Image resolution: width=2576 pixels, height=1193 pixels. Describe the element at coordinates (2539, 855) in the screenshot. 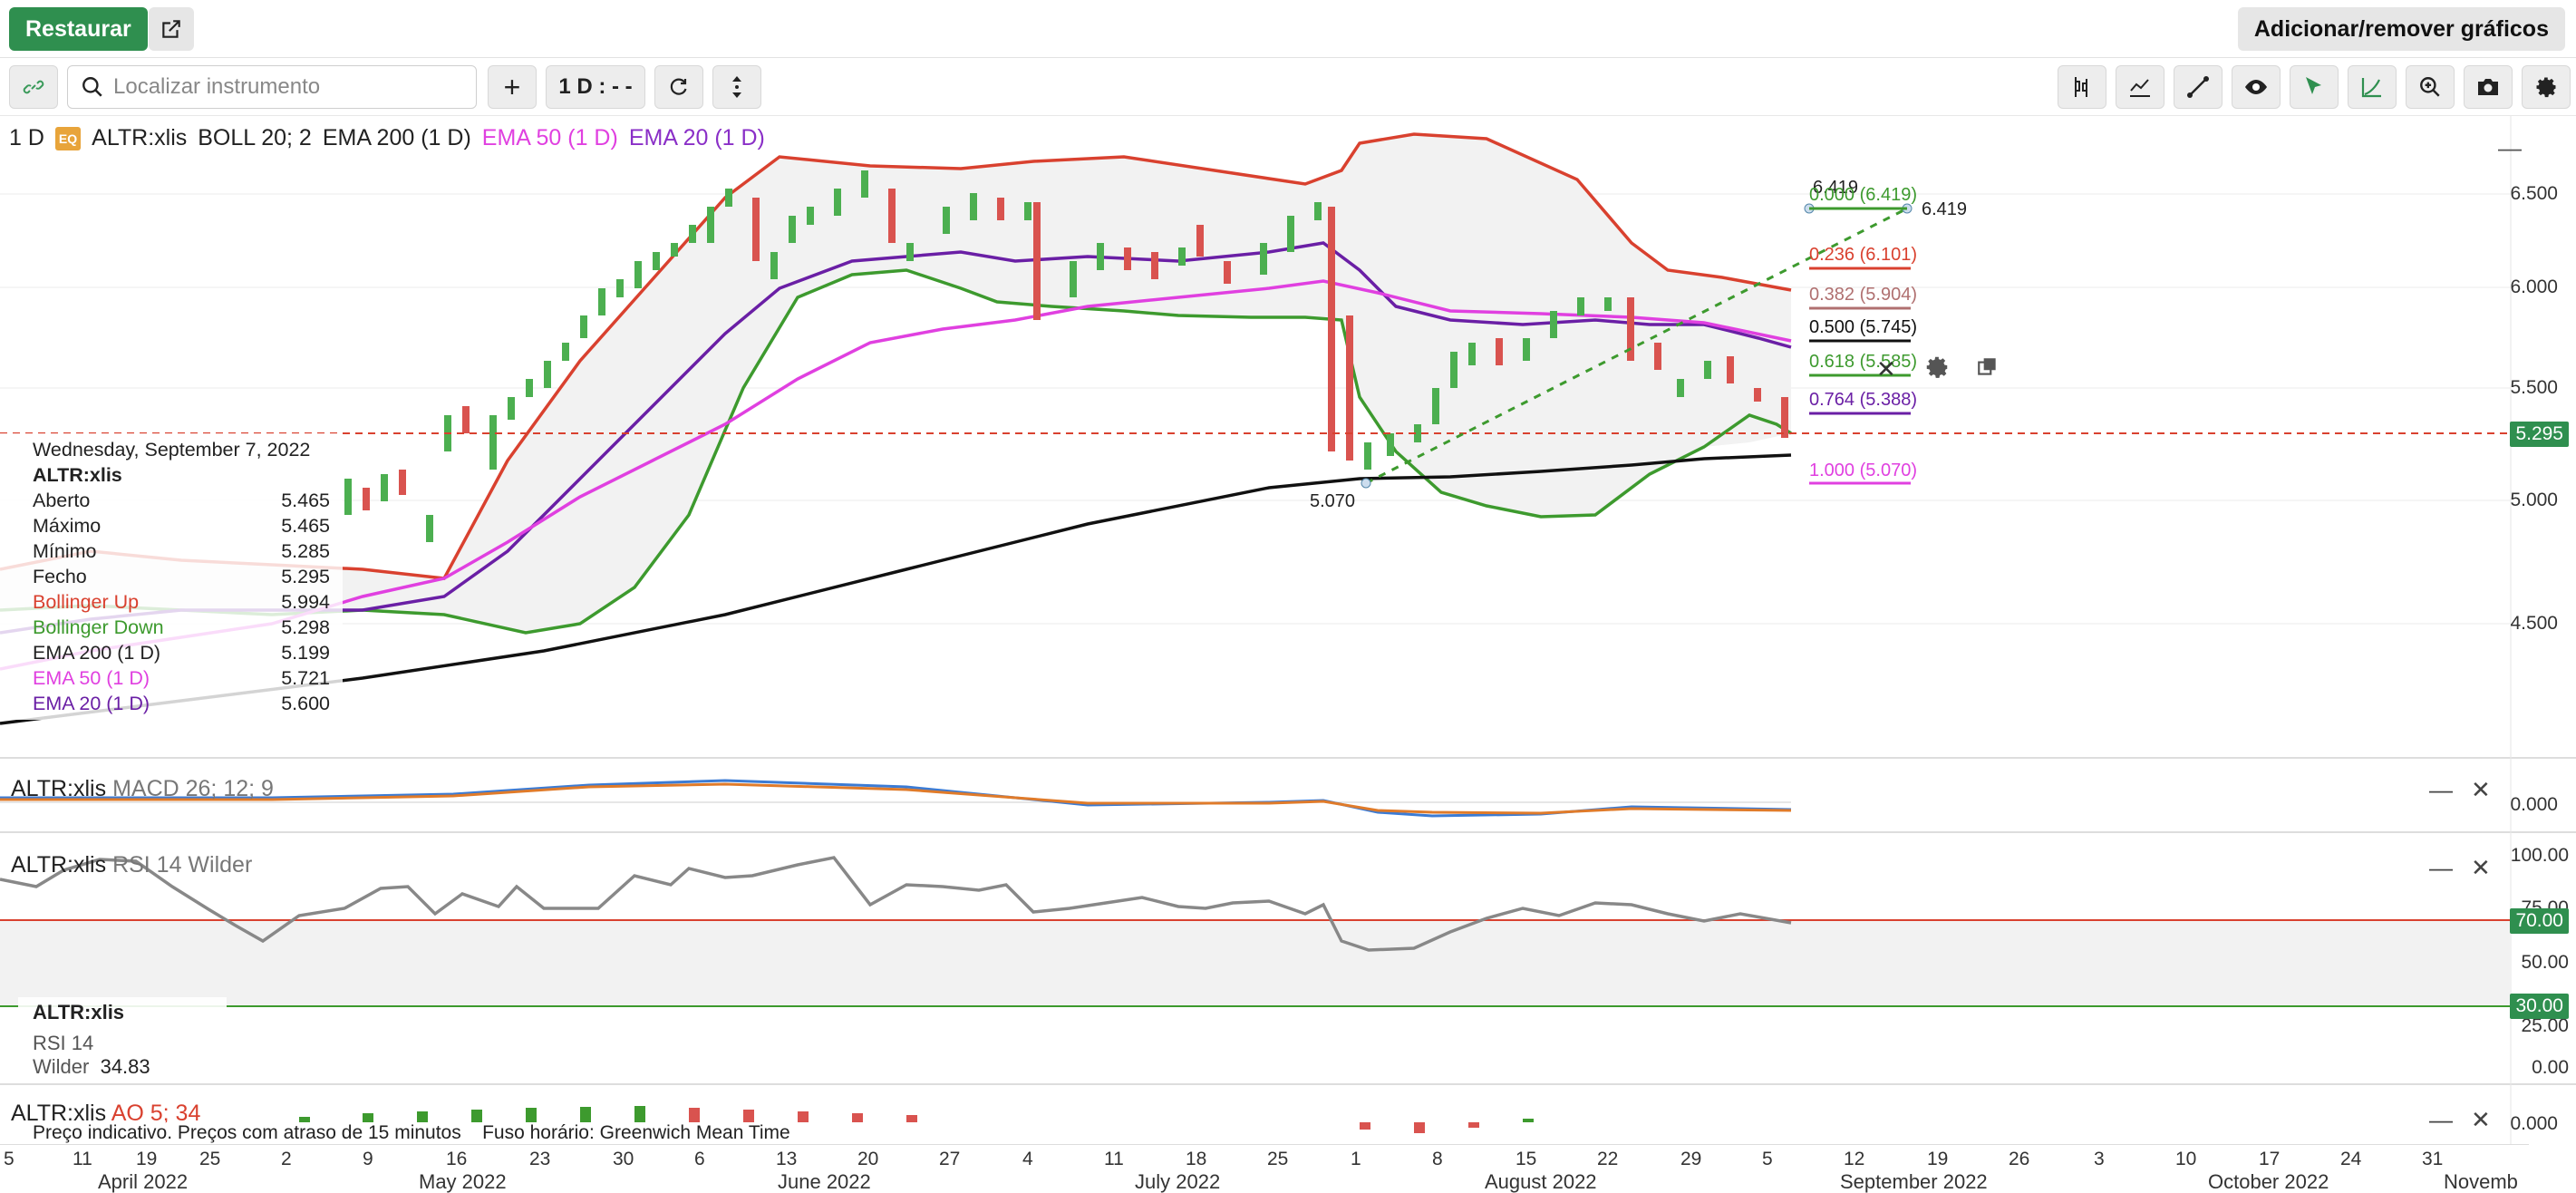

I see `rsi-tick: 100.00` at that location.